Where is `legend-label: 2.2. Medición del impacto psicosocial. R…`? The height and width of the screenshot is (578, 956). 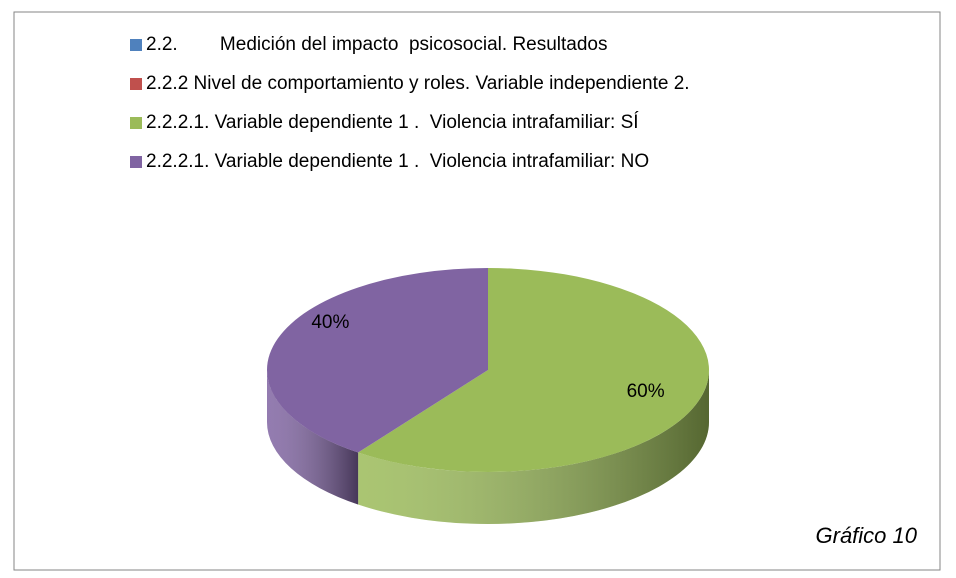 legend-label: 2.2. Medición del impacto psicosocial. R… is located at coordinates (377, 44).